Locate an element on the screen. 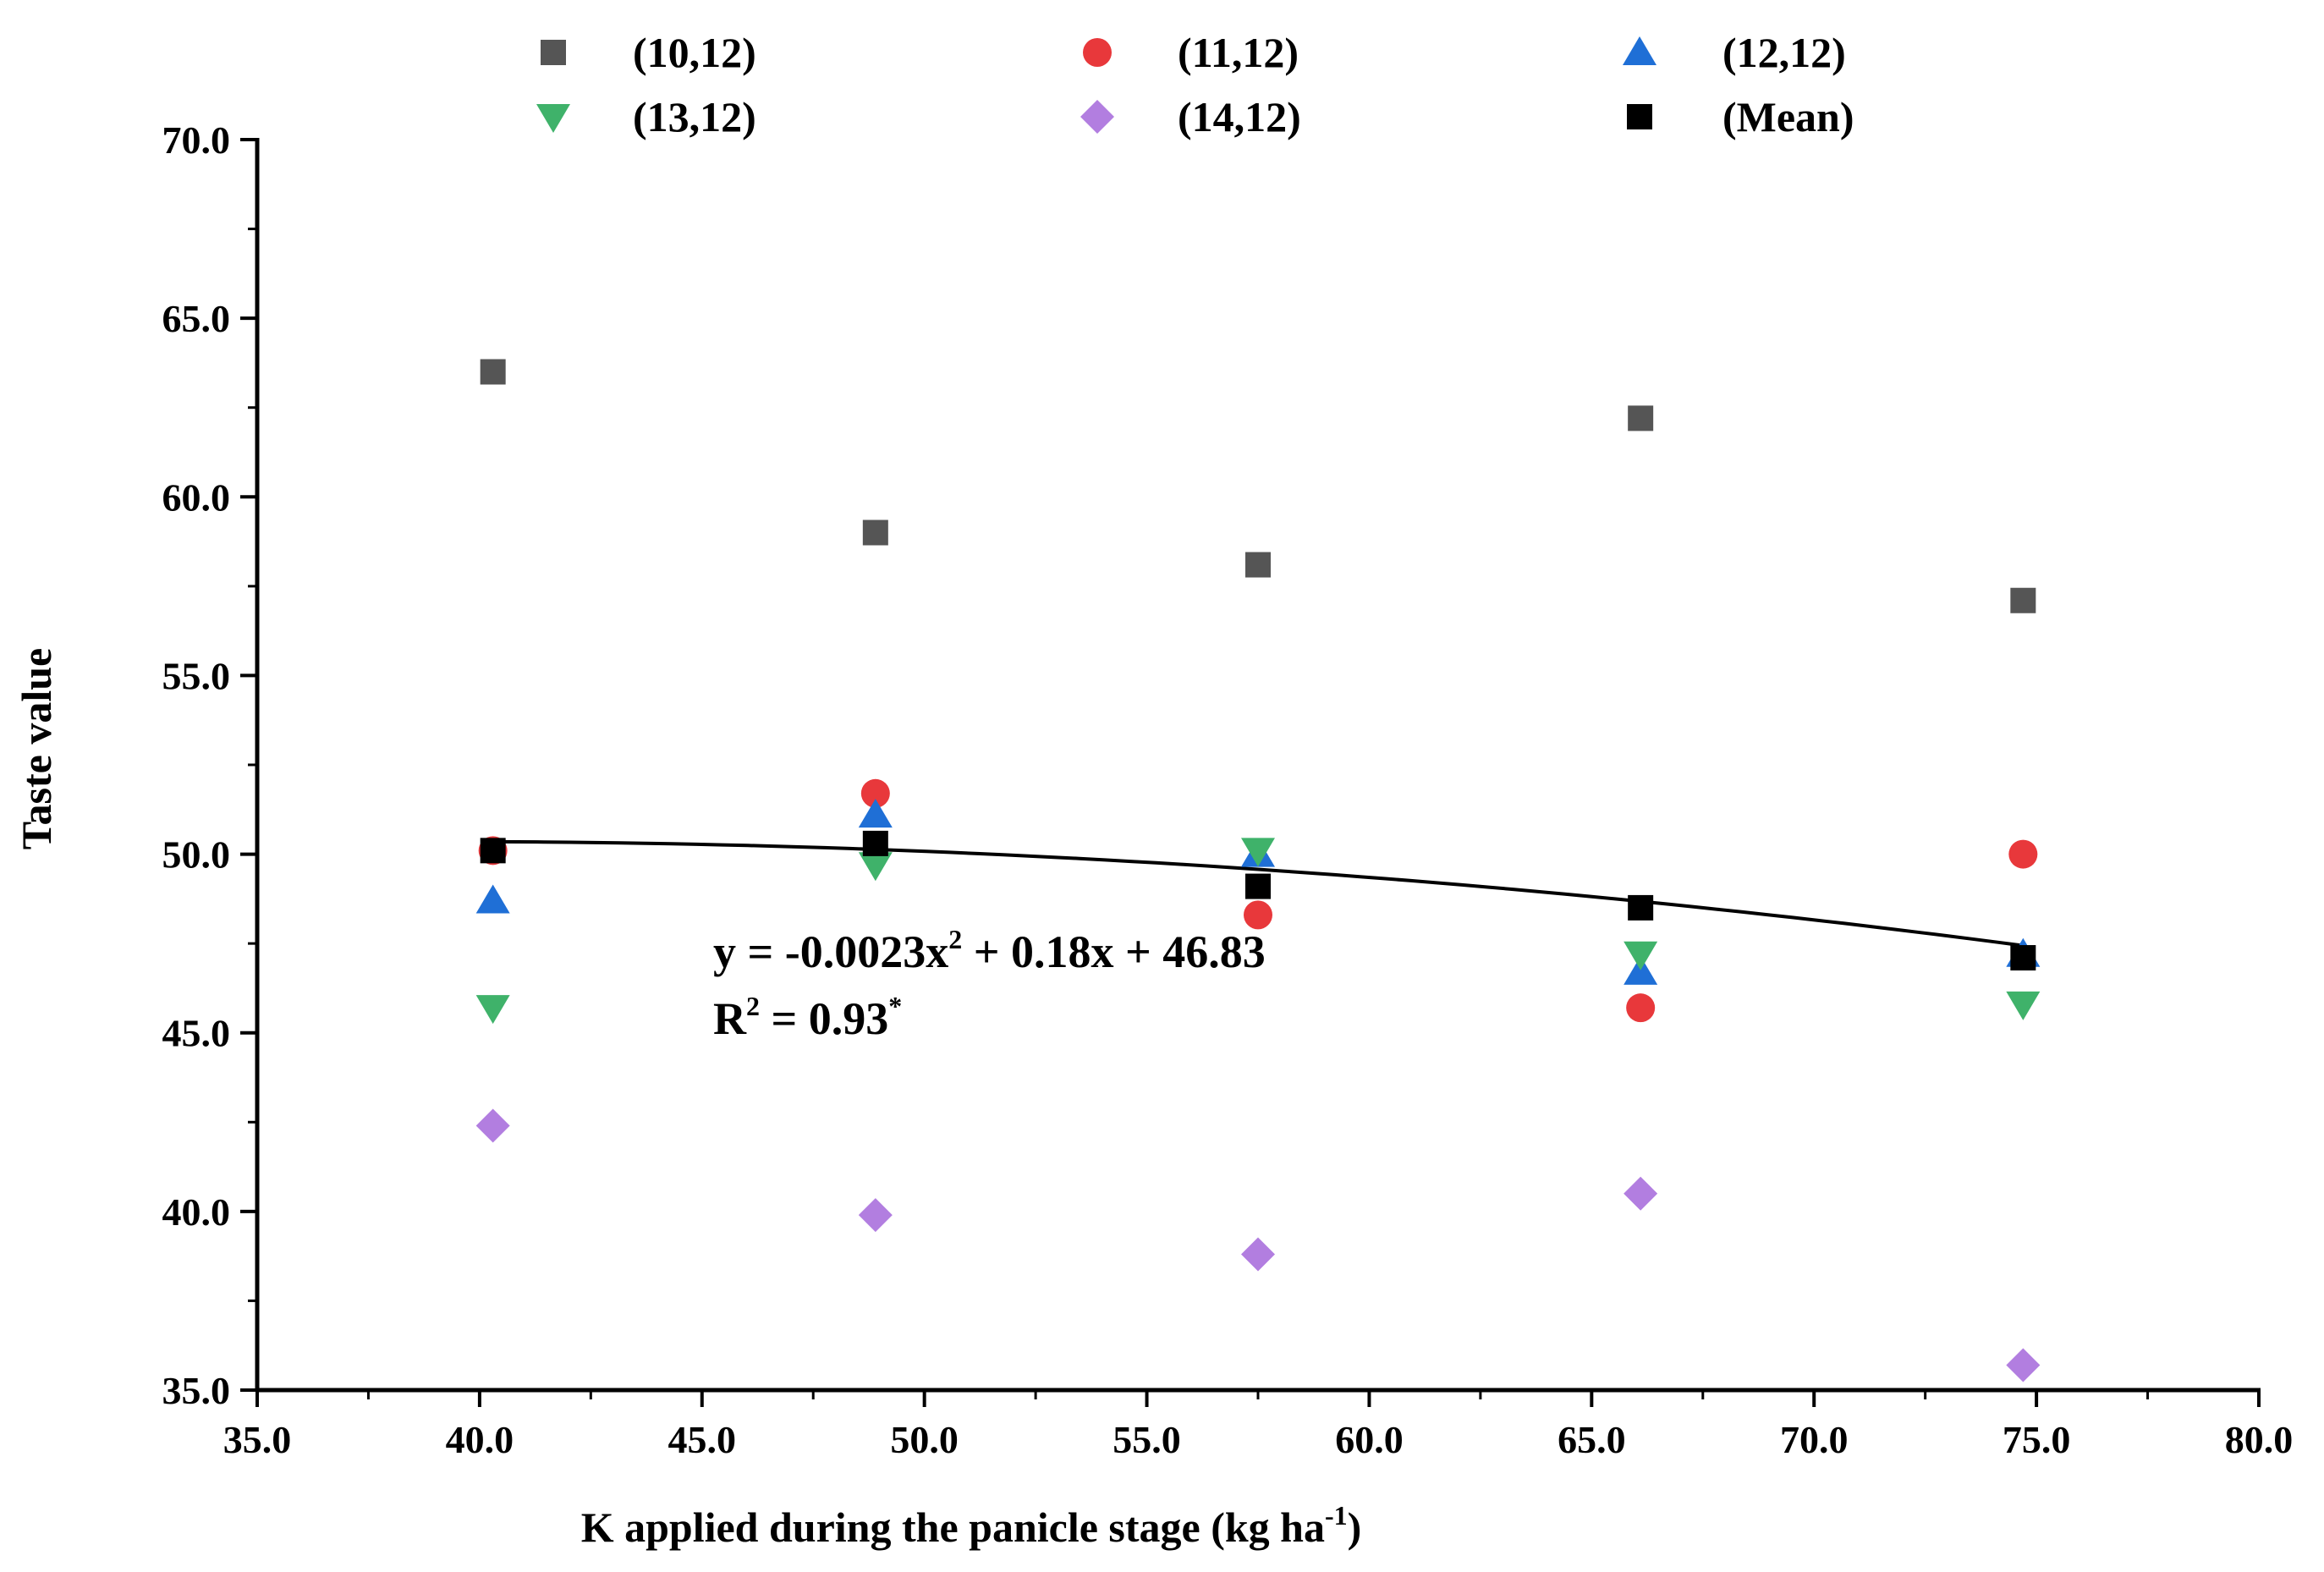  y-tick-label: 40.0 is located at coordinates (196, 1212).